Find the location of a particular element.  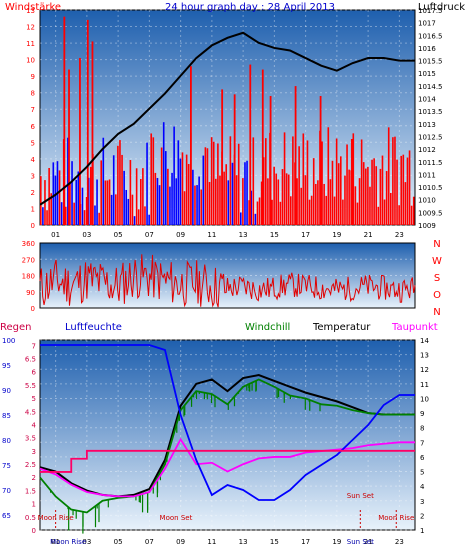

rain-tick: 0.5 is located at coordinates (30, 518).